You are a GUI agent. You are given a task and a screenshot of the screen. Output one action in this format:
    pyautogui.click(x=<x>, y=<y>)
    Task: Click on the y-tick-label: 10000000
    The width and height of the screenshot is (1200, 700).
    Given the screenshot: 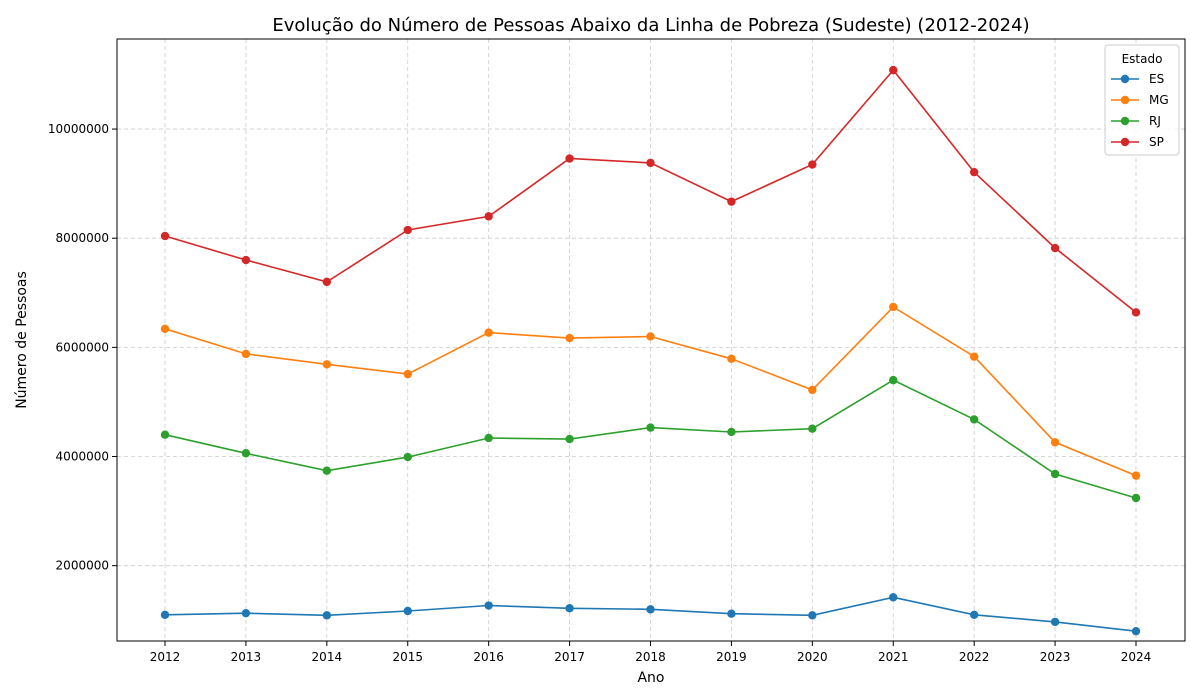 What is the action you would take?
    pyautogui.click(x=78, y=129)
    